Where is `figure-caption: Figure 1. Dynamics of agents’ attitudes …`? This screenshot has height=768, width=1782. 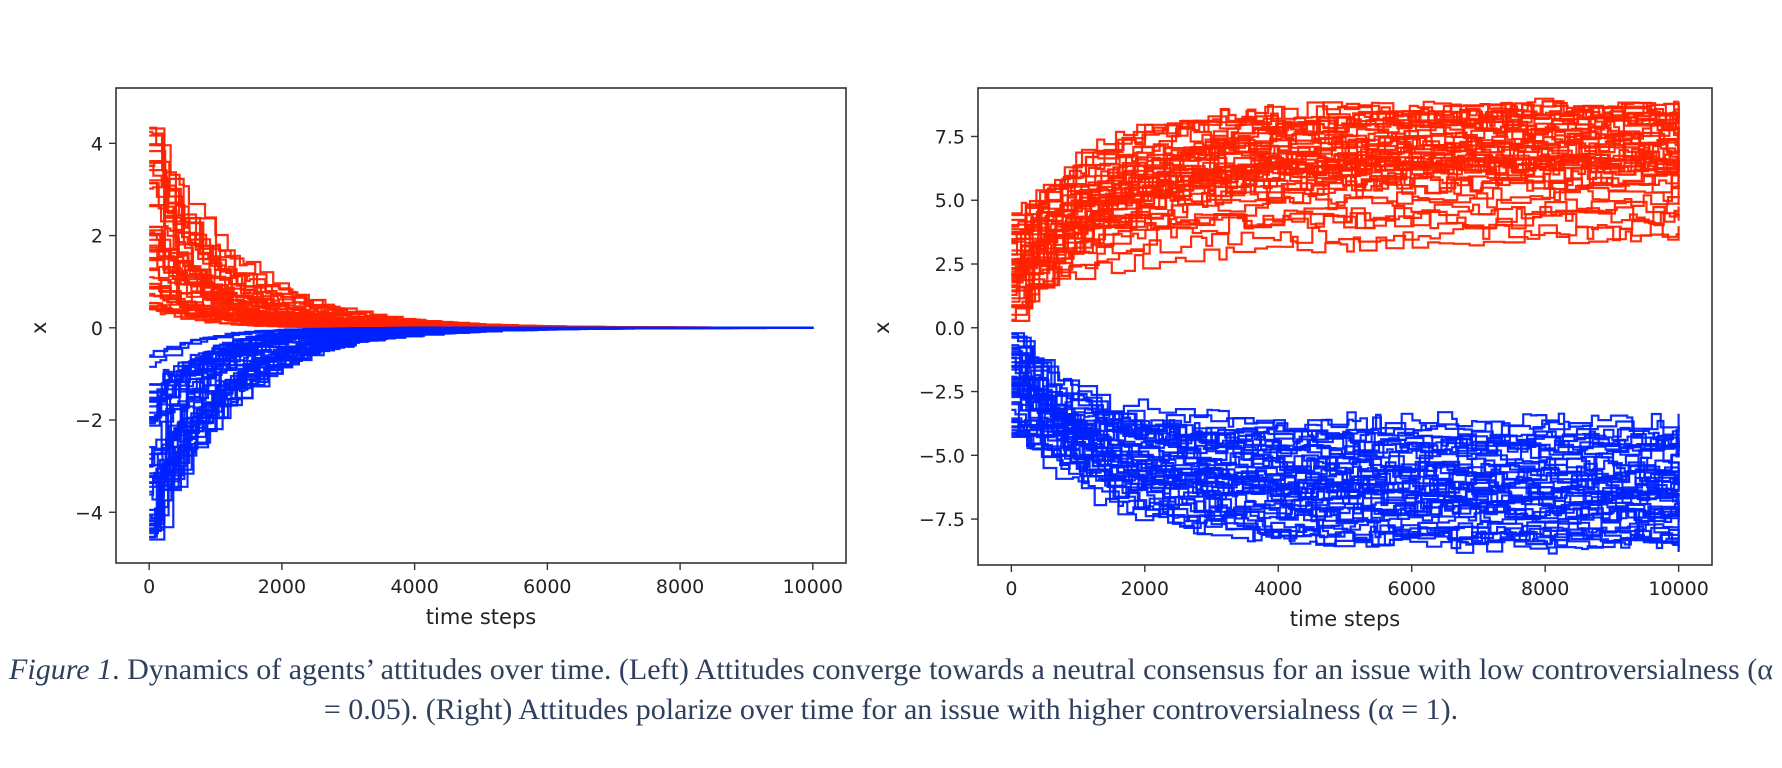 figure-caption: Figure 1. Dynamics of agents’ attitudes … is located at coordinates (891, 690).